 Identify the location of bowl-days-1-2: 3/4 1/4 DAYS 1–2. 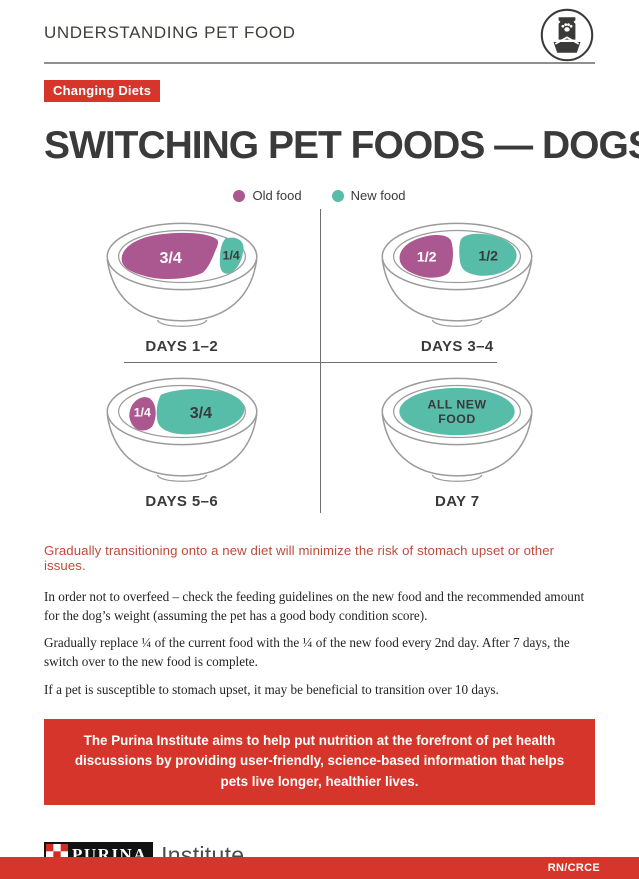
(182, 284).